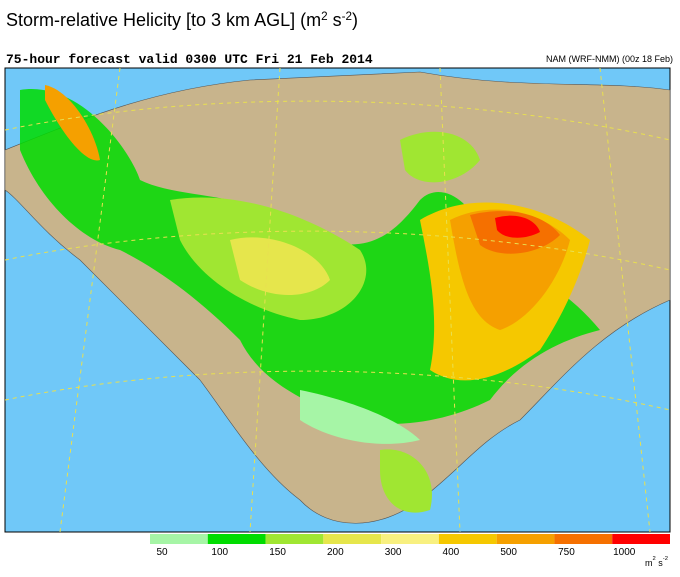 The width and height of the screenshot is (680, 577). I want to click on model-label: NAM (WRF-NMM) (00z 18 Feb), so click(609, 59).